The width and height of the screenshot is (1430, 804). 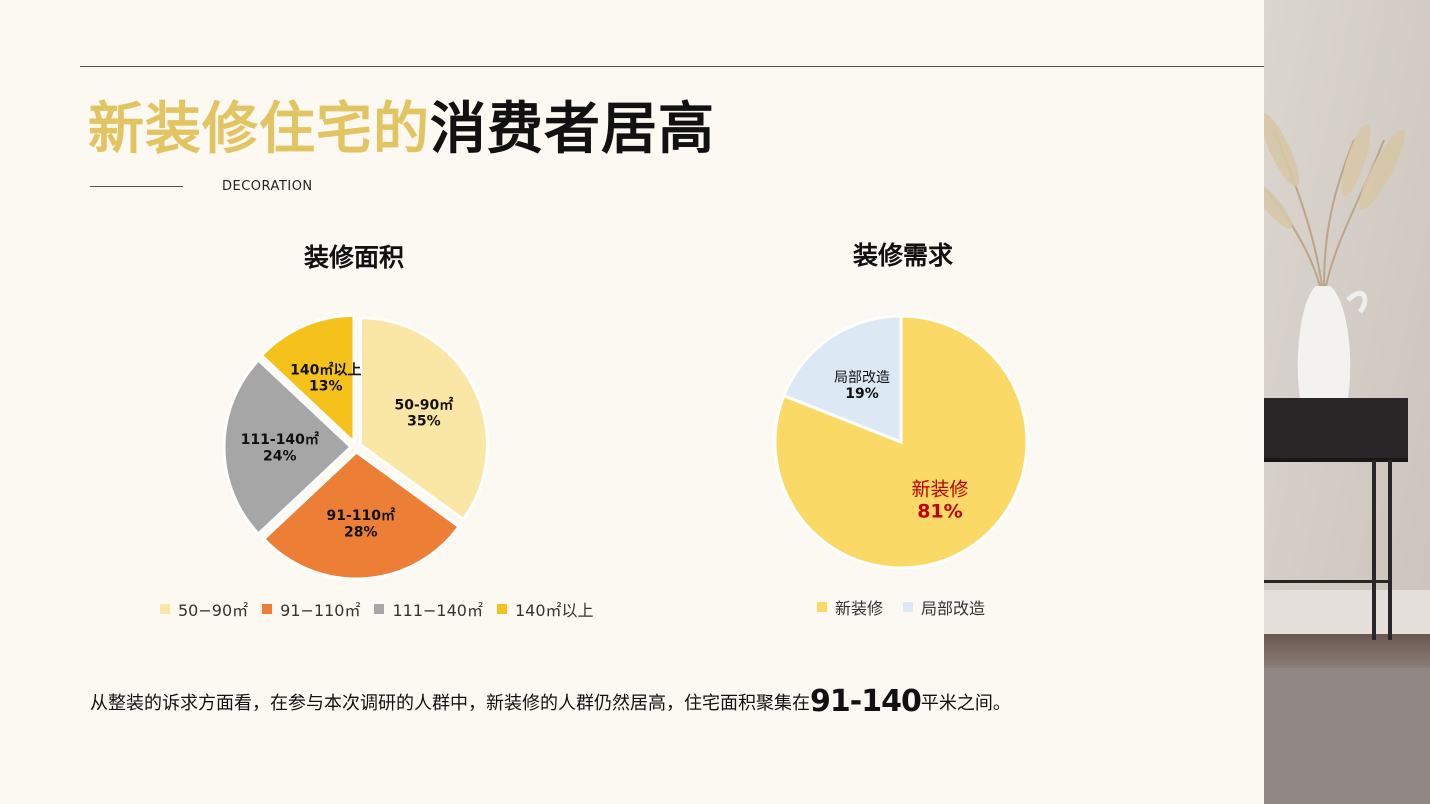 I want to click on area-chart-title: 装修面积, so click(x=353, y=257).